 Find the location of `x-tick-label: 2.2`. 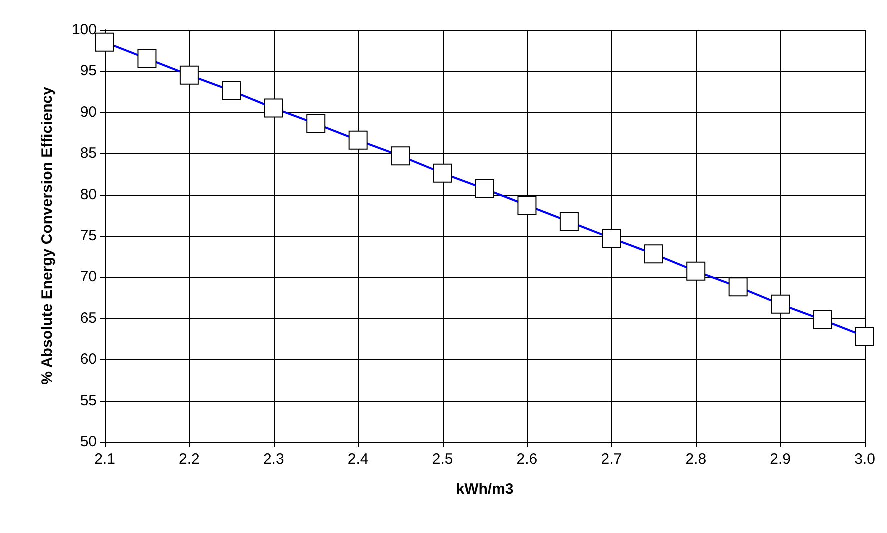

x-tick-label: 2.2 is located at coordinates (189, 459).